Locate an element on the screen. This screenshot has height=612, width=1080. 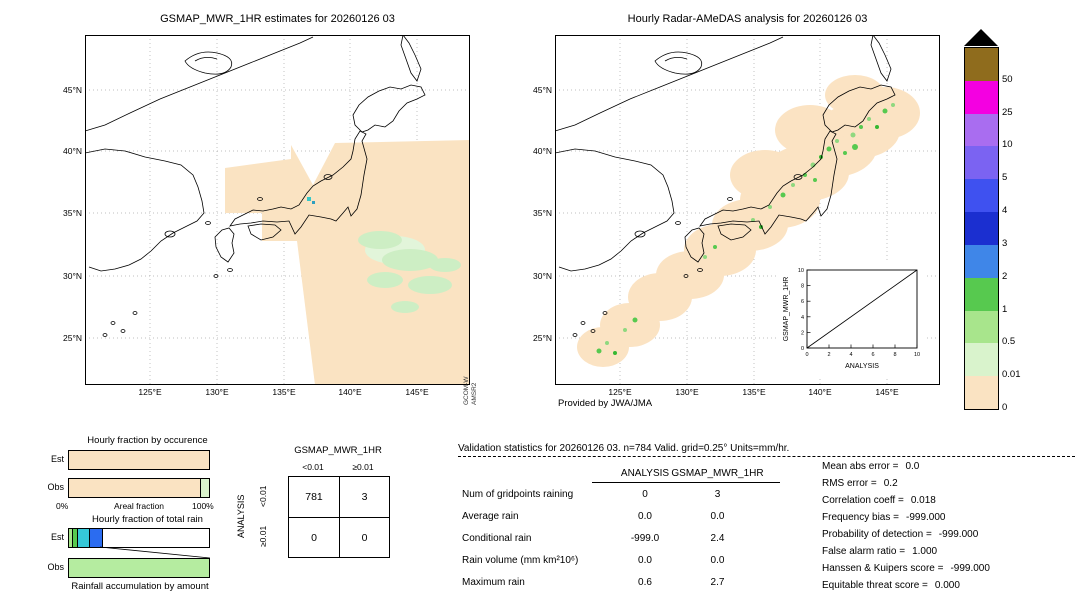
left-map-title: GSMAP_MWR_1HR estimates for 20260126 03 is located at coordinates (277, 19).